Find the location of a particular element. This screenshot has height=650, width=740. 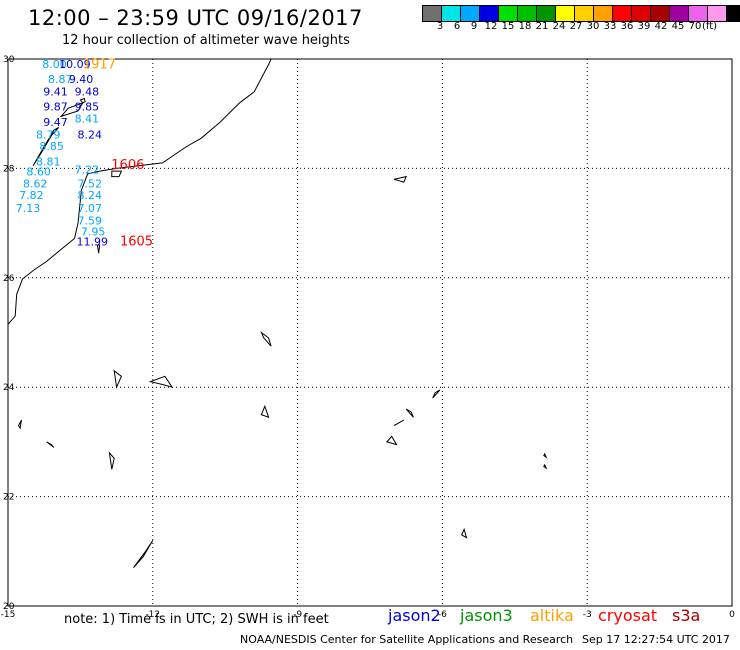

color-scale-tick-label: 9 is located at coordinates (474, 26).